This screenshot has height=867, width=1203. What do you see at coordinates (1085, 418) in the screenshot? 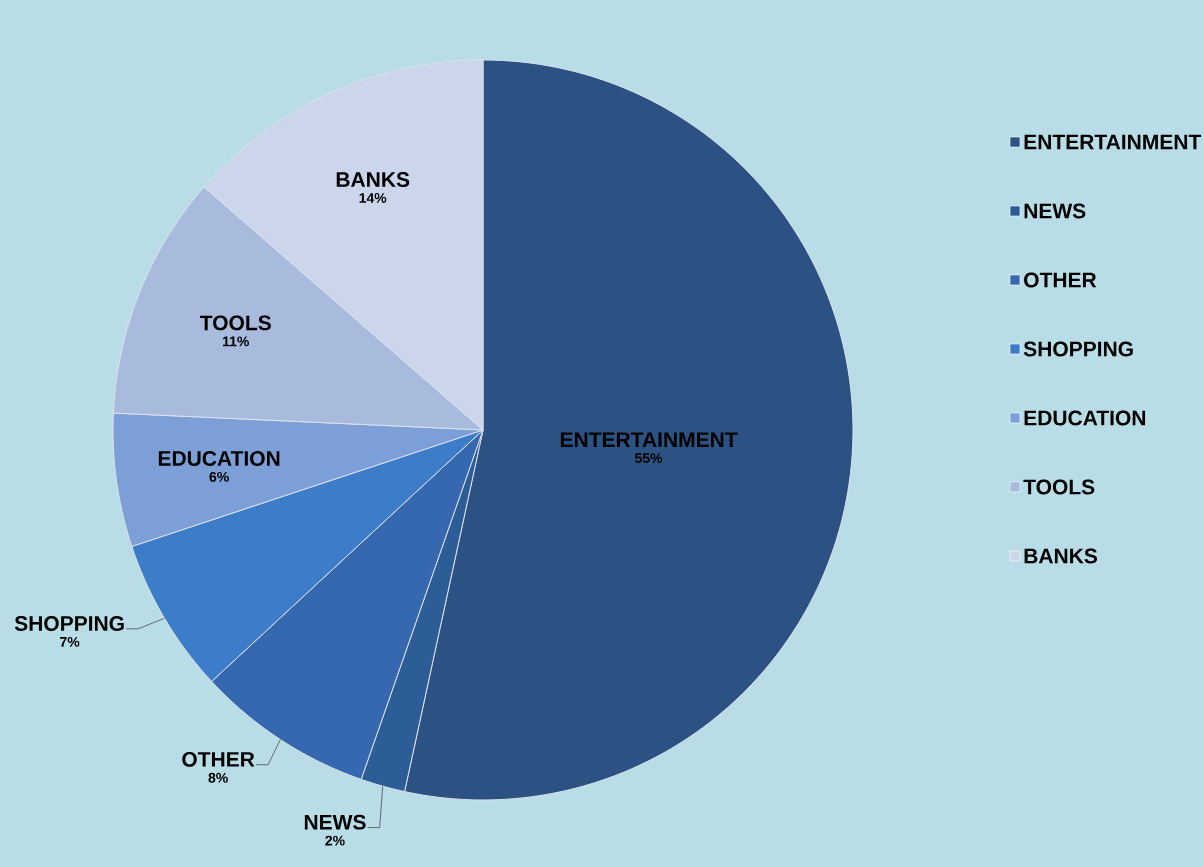
I see `legend-label: EDUCATION` at bounding box center [1085, 418].